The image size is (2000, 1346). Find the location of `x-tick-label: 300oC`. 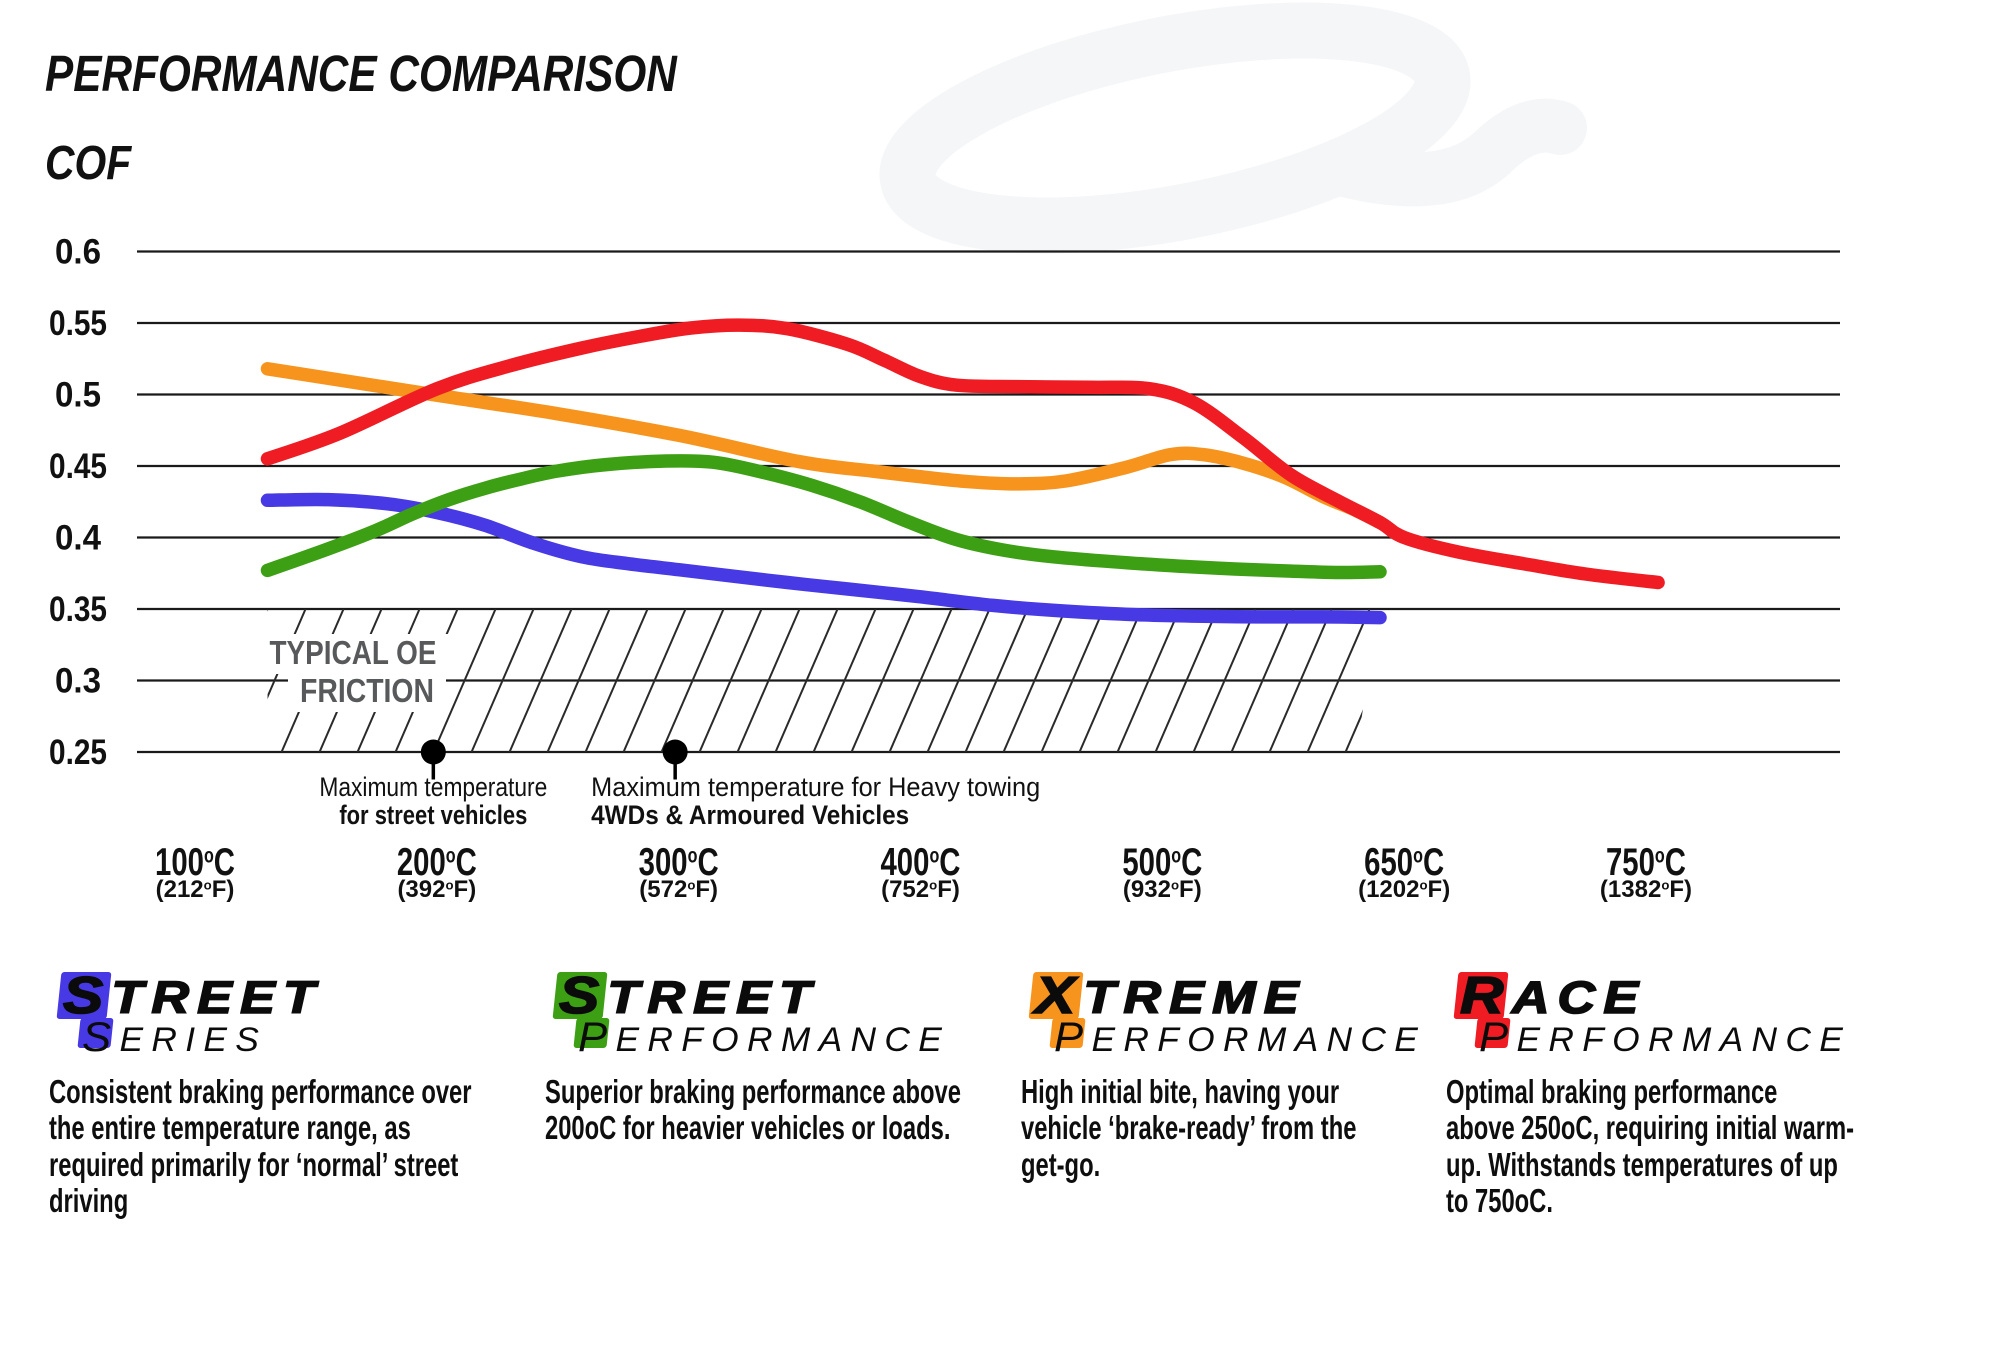

x-tick-label: 300oC is located at coordinates (679, 862).